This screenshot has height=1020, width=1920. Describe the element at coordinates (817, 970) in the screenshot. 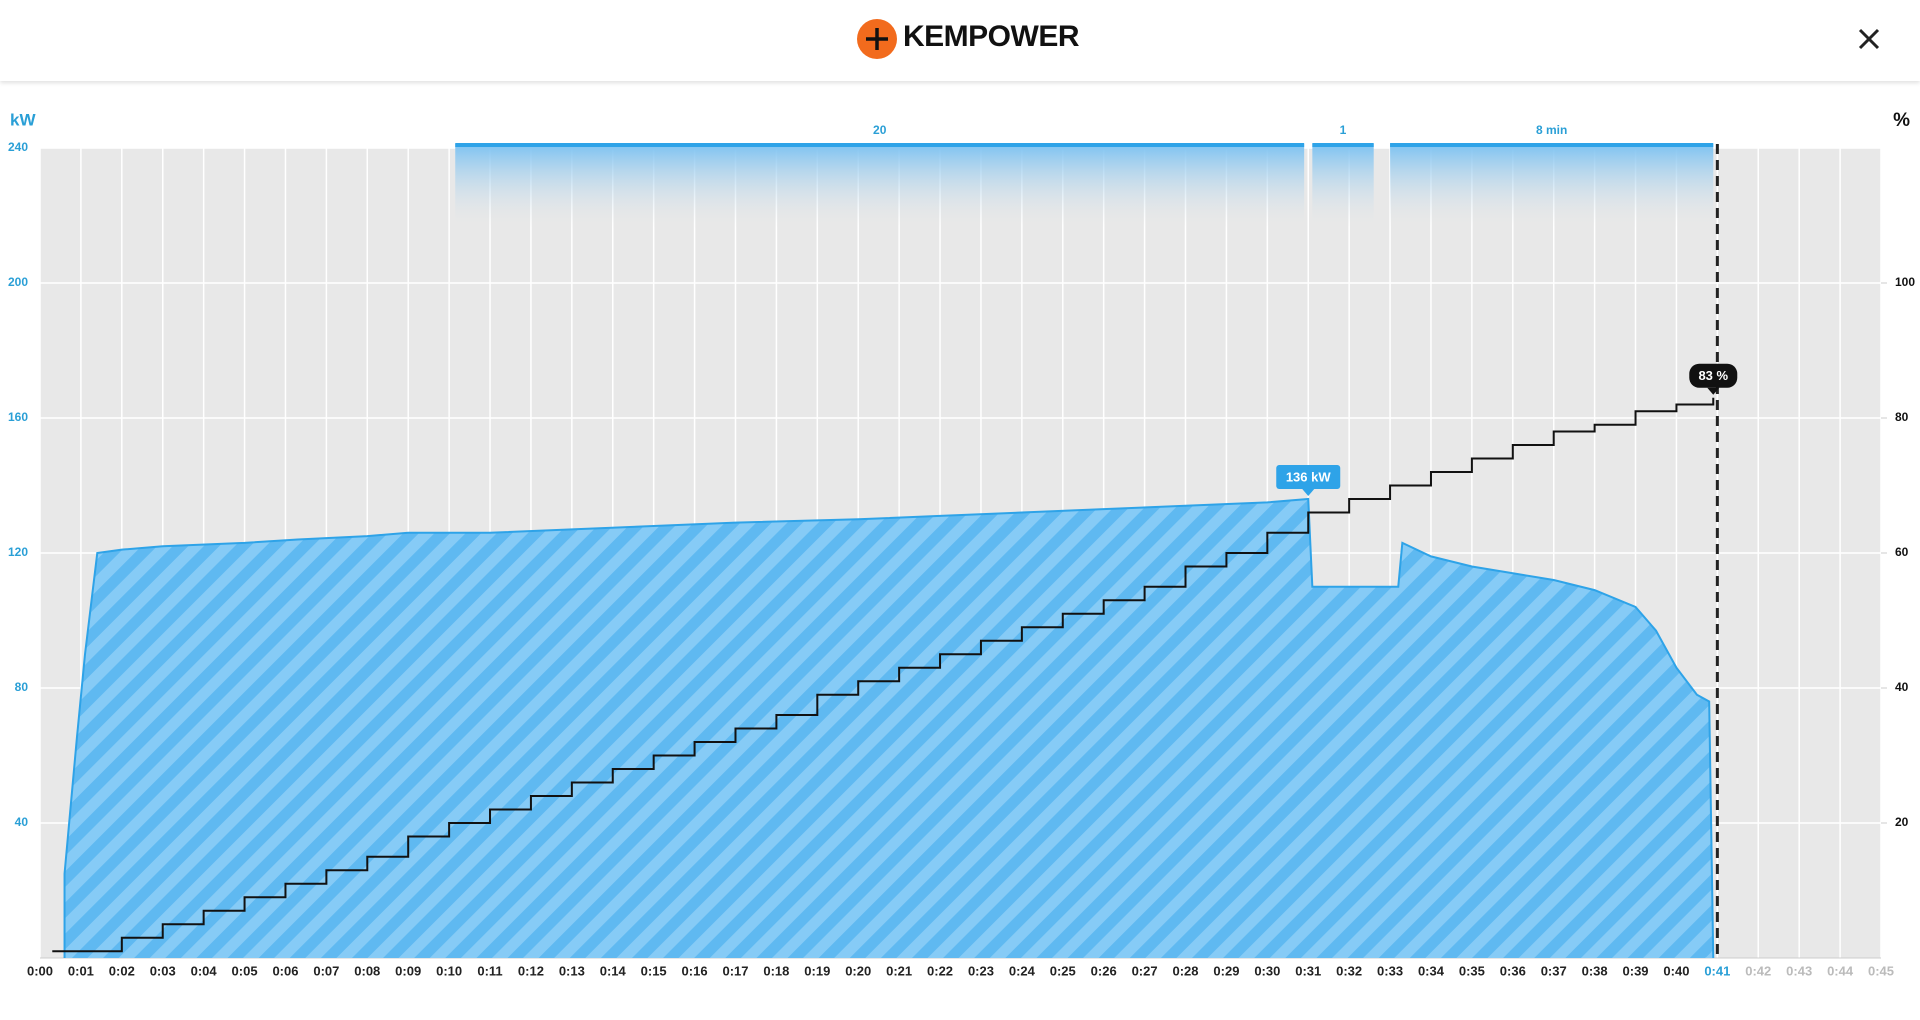

I see `x-tick-label: 0:19` at that location.